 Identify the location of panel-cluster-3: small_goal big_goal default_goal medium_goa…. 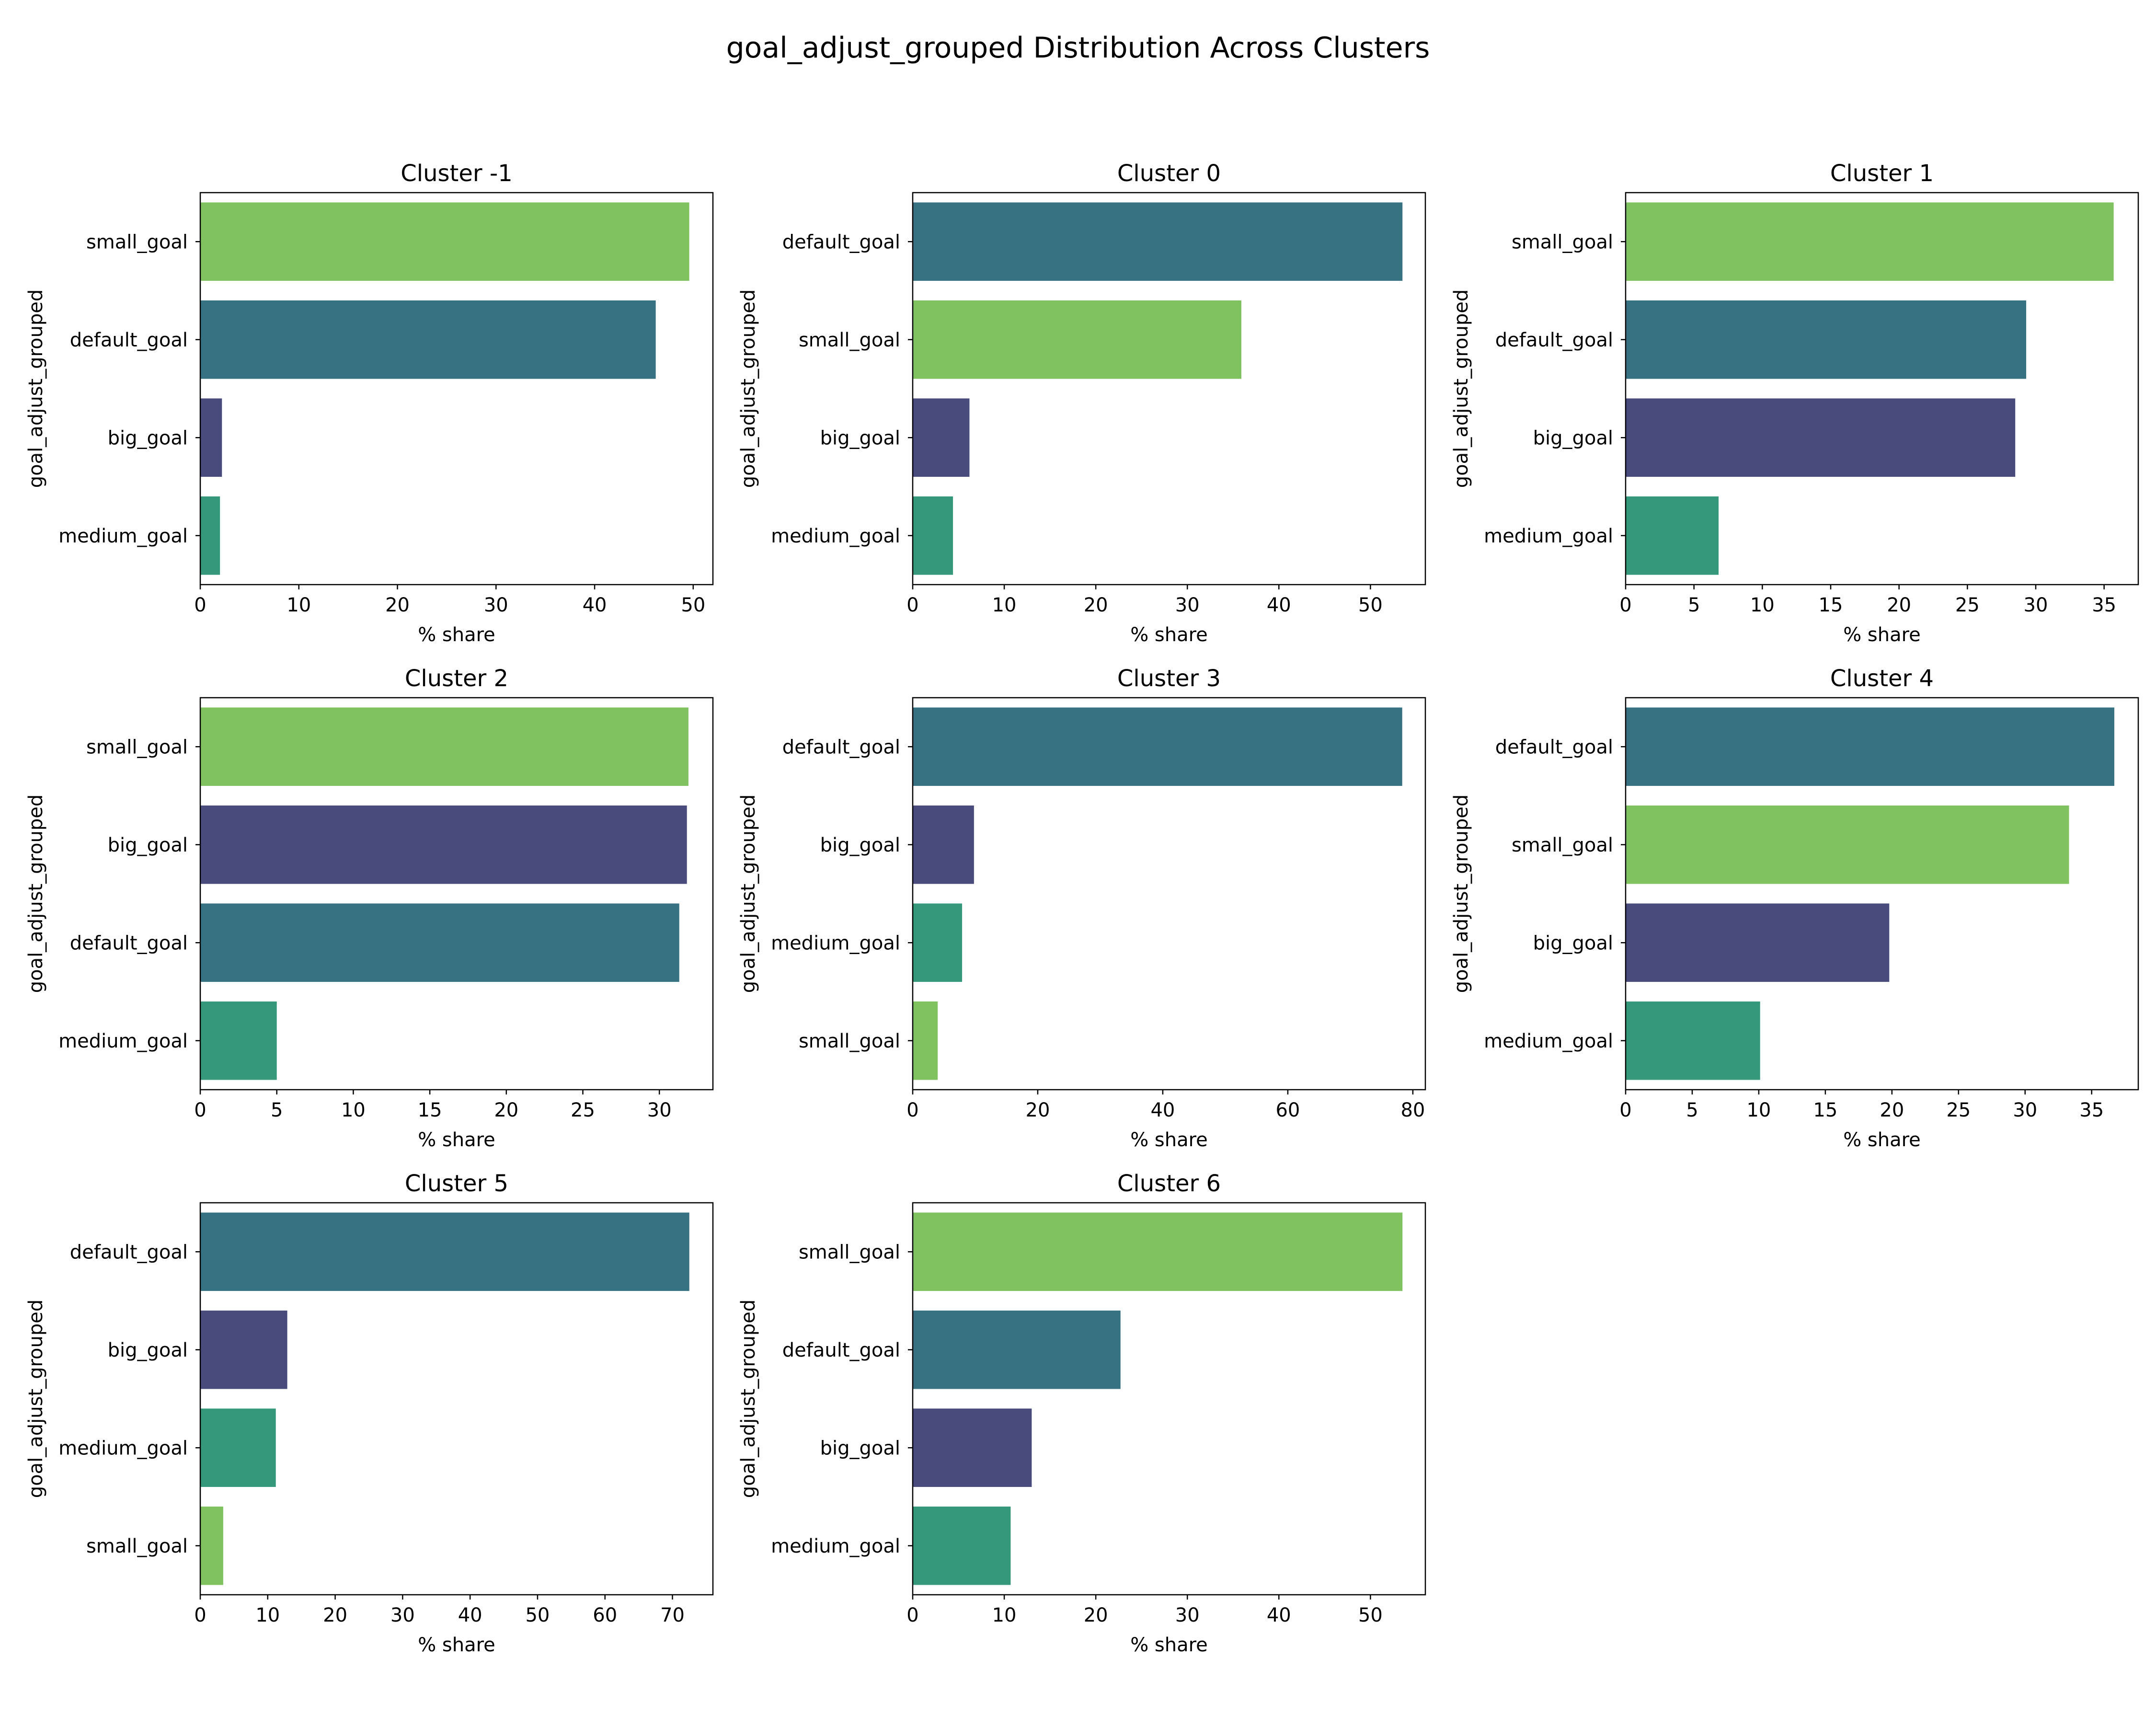
(369, 908).